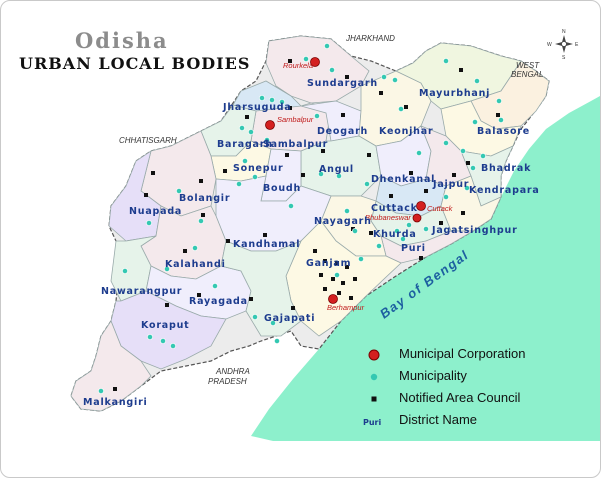 Image resolution: width=601 pixels, height=478 pixels. Describe the element at coordinates (370, 38) in the screenshot. I see `neighbor-jharkhand: JHARKHAND` at that location.